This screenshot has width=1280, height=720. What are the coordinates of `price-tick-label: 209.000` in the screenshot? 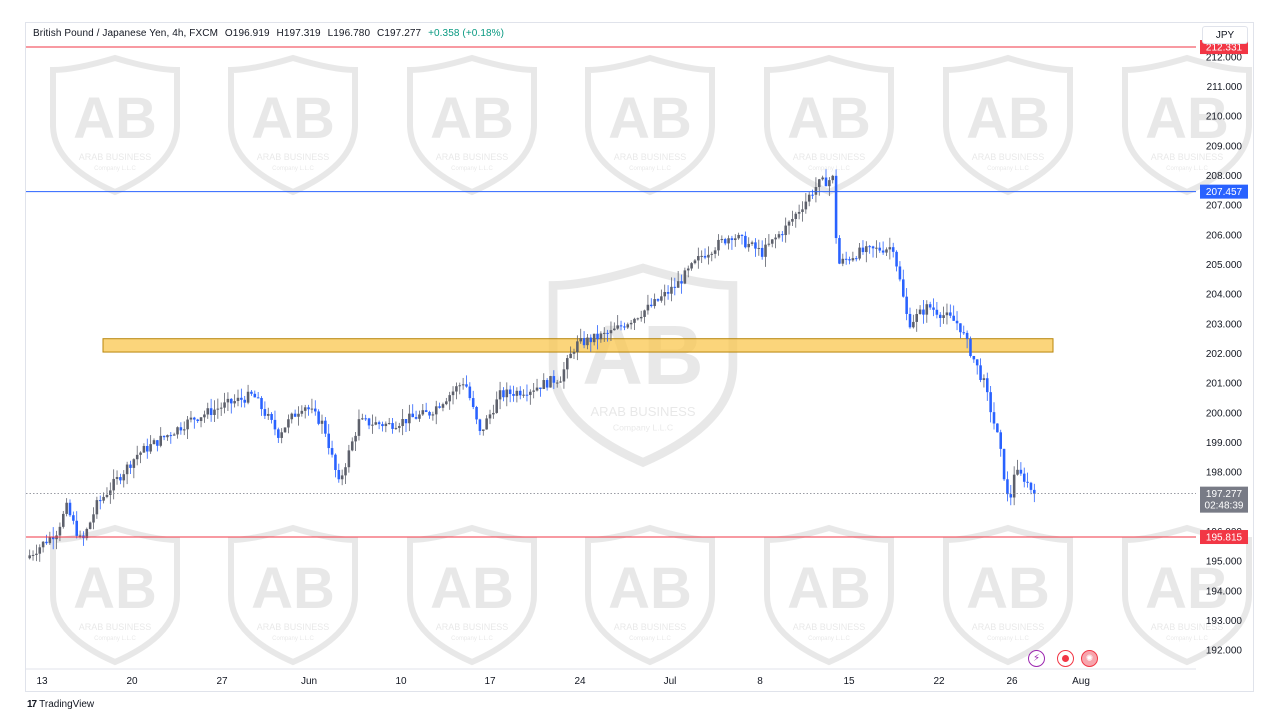 It's located at (1224, 146).